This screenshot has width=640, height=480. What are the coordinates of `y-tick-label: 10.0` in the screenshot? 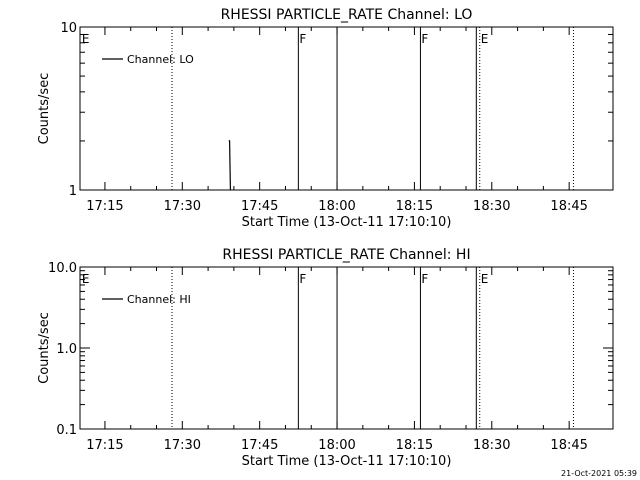 It's located at (62, 268).